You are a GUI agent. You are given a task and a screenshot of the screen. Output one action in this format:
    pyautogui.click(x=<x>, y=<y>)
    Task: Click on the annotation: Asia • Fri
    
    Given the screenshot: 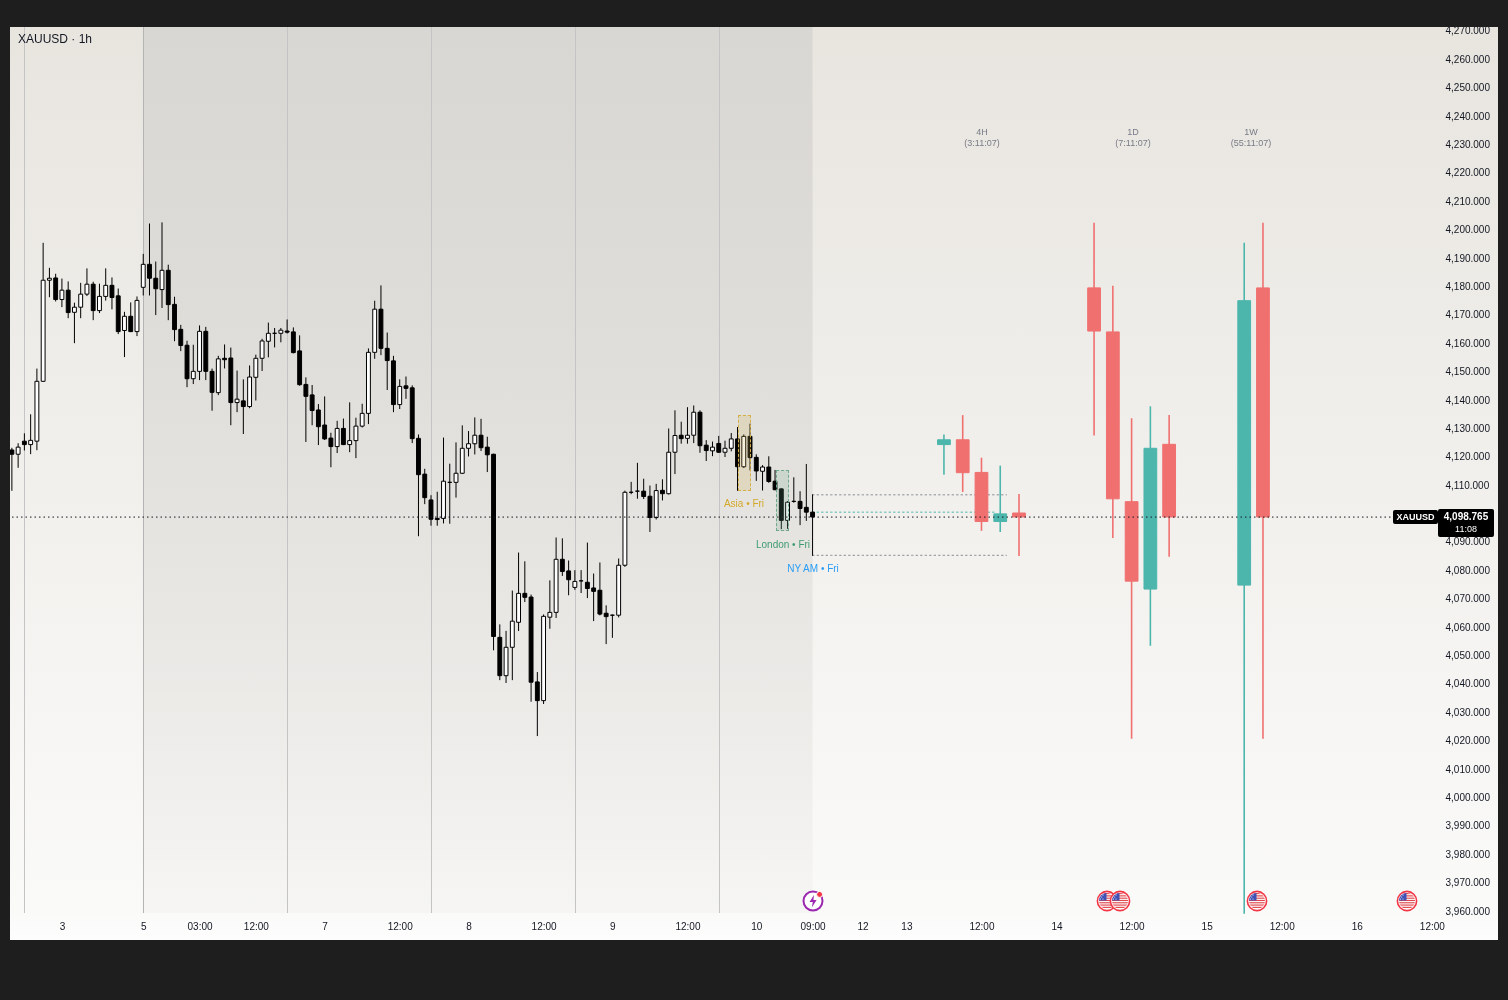 What is the action you would take?
    pyautogui.click(x=744, y=503)
    